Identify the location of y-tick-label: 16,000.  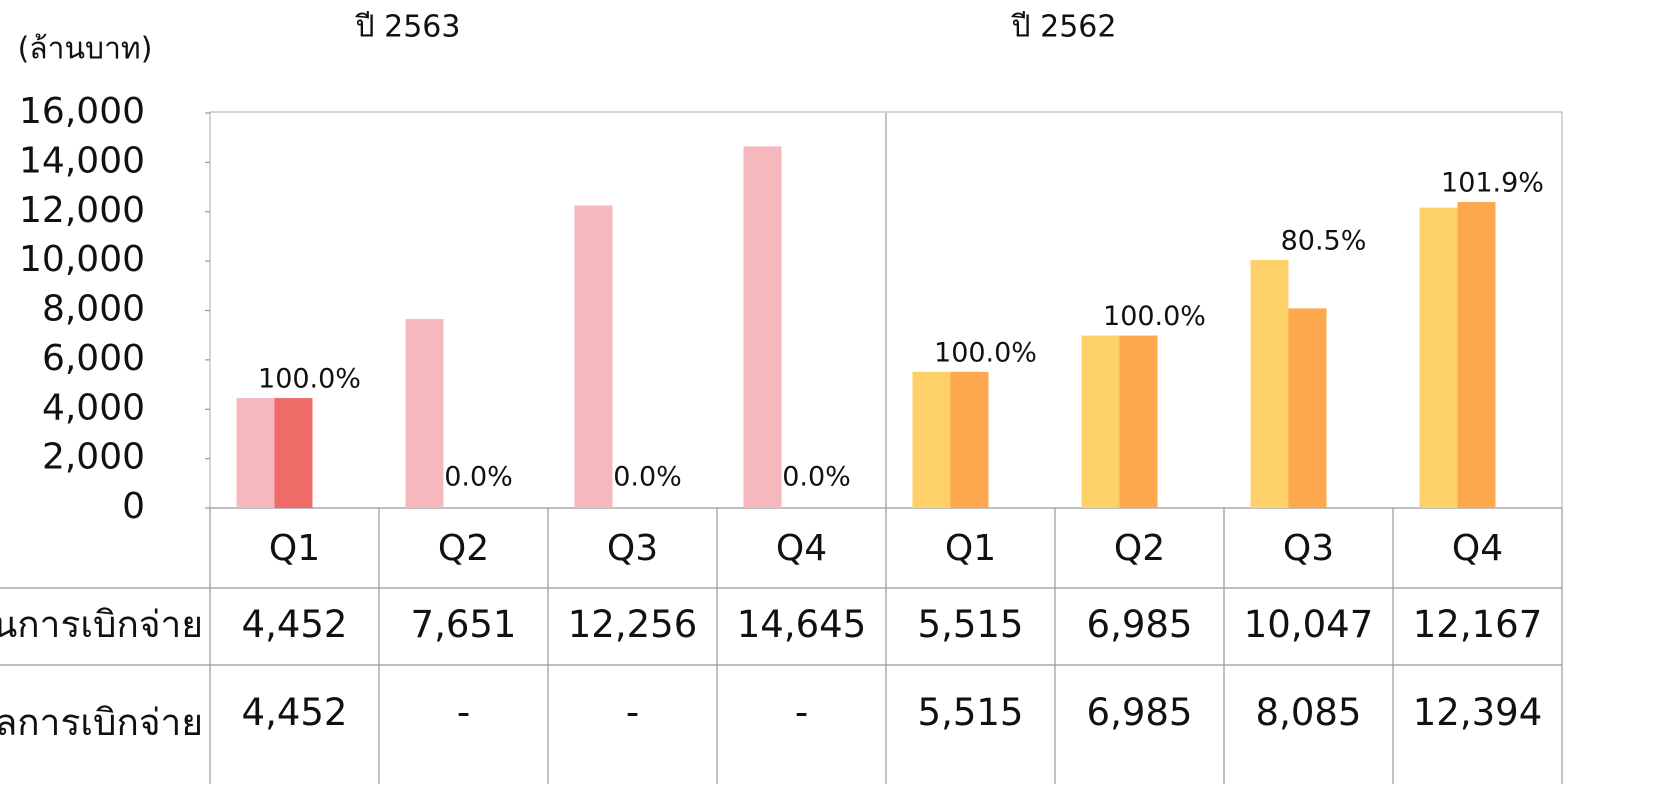
(82, 111).